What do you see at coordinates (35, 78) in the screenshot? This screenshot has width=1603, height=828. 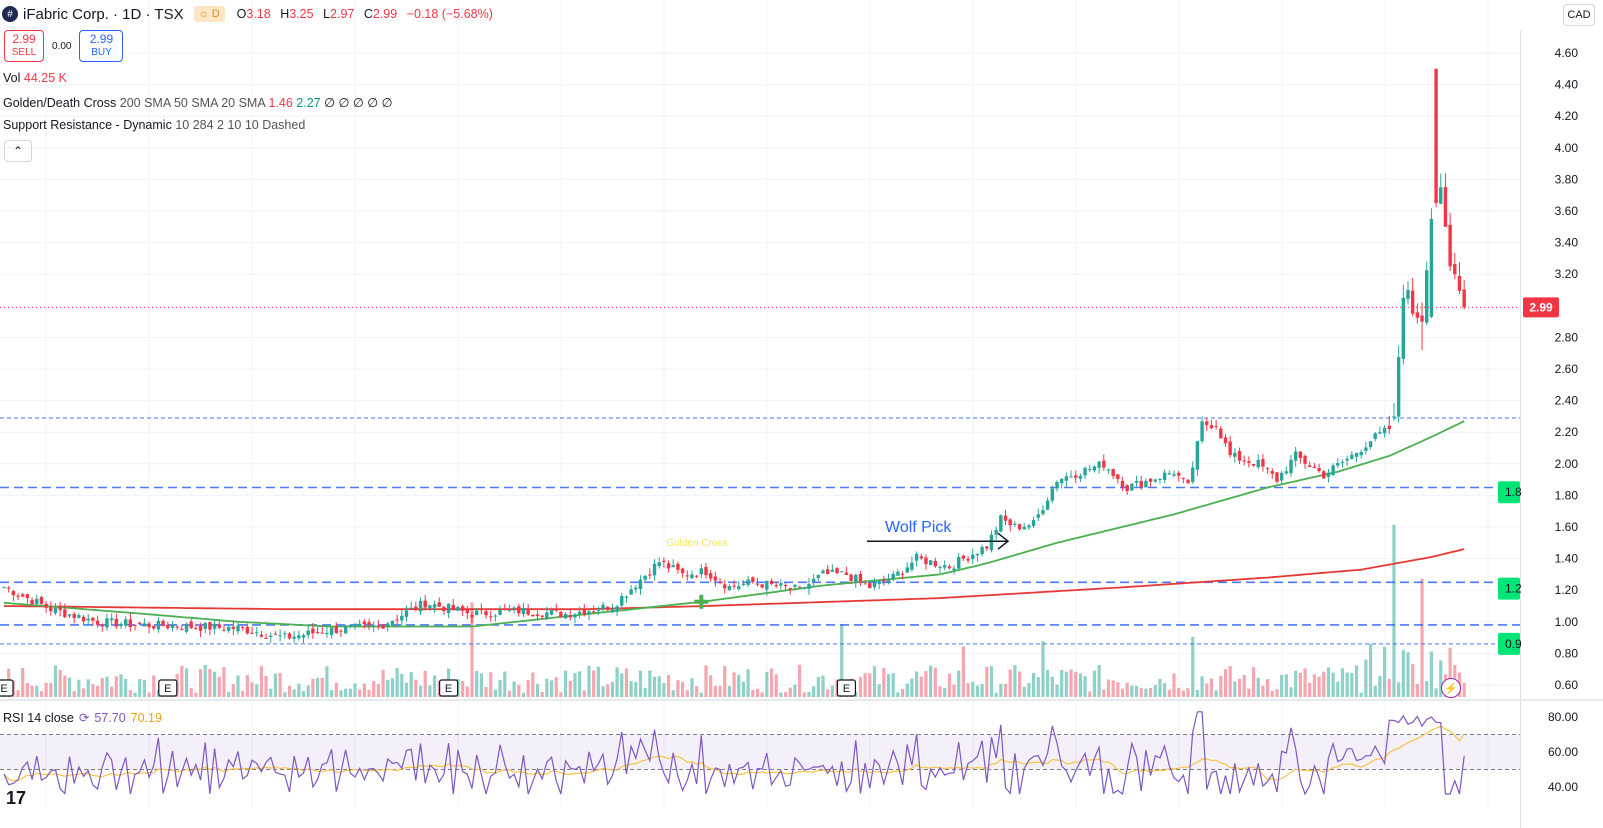 I see `volume-legend: Vol 44.25 K` at bounding box center [35, 78].